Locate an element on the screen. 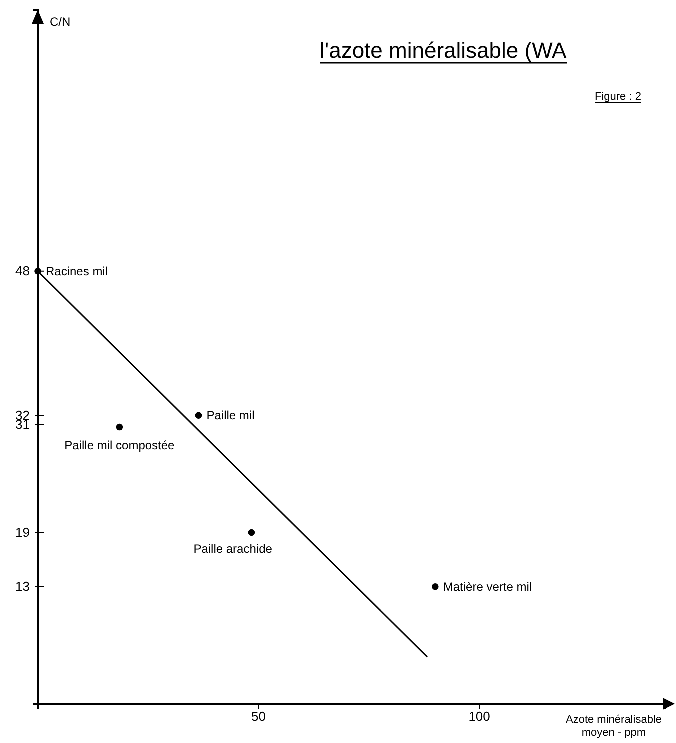 This screenshot has width=676, height=743. x-tick-label: 50 is located at coordinates (259, 716).